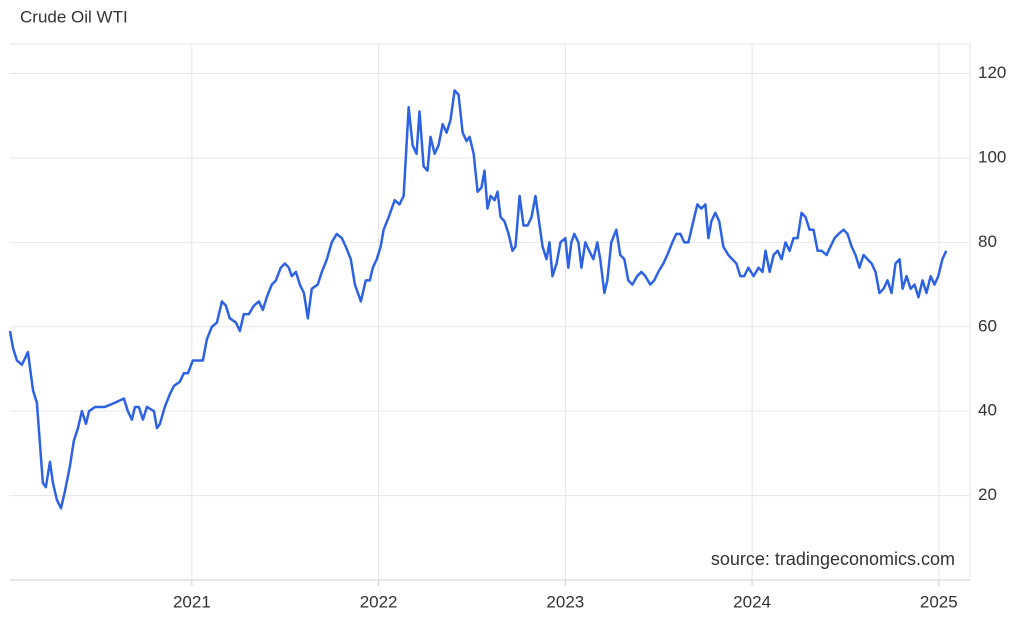  Describe the element at coordinates (987, 325) in the screenshot. I see `y-tick-label: 60` at that location.